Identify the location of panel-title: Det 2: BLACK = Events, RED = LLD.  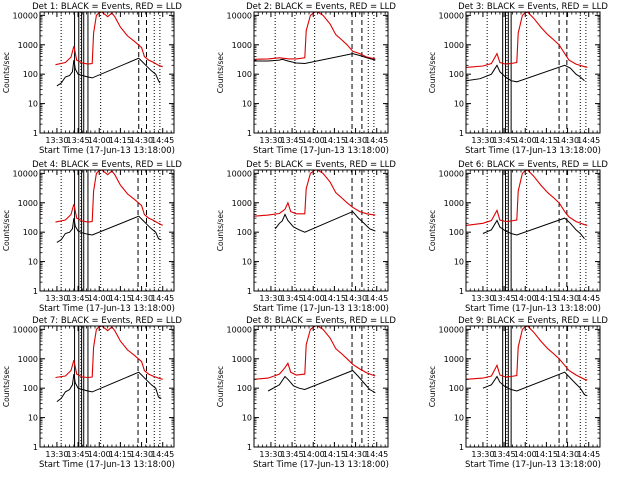
(321, 7).